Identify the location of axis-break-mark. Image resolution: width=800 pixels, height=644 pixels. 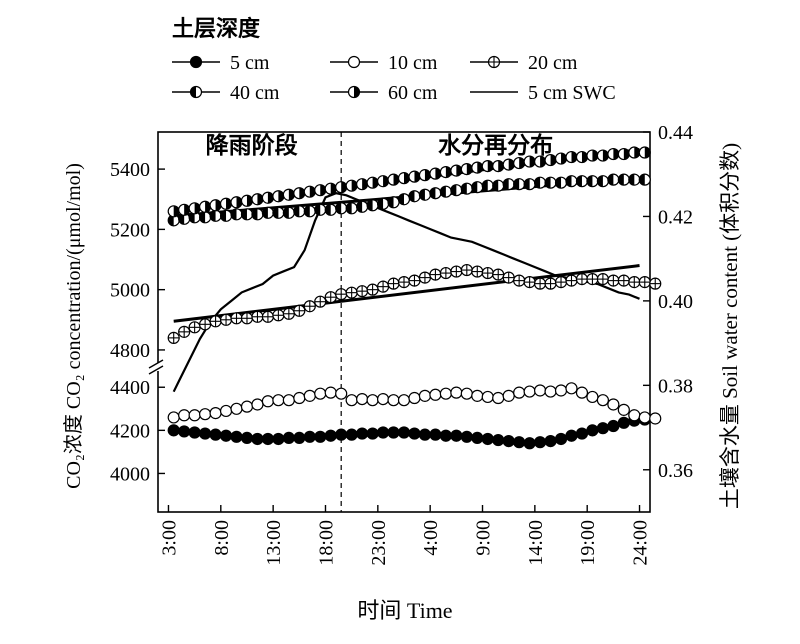
(156, 370).